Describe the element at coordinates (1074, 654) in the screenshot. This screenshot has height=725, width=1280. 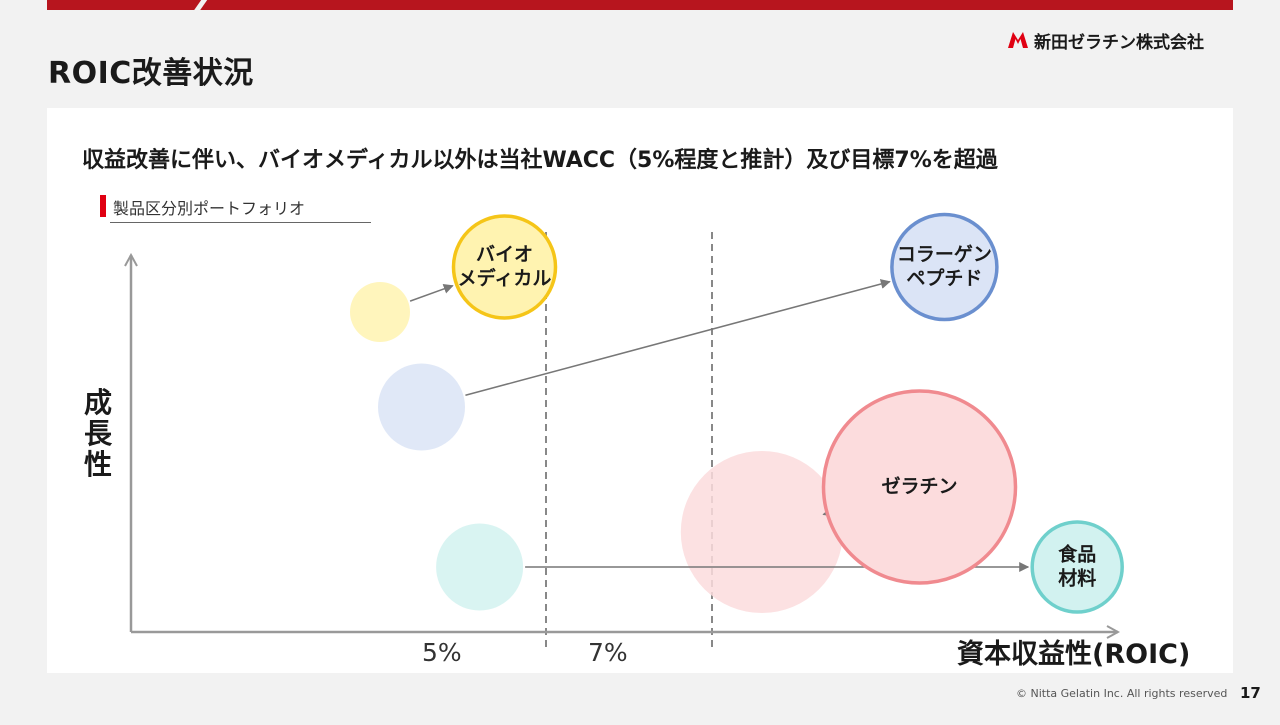
I see `x-axis-label: 資本収益性(ROIC)` at that location.